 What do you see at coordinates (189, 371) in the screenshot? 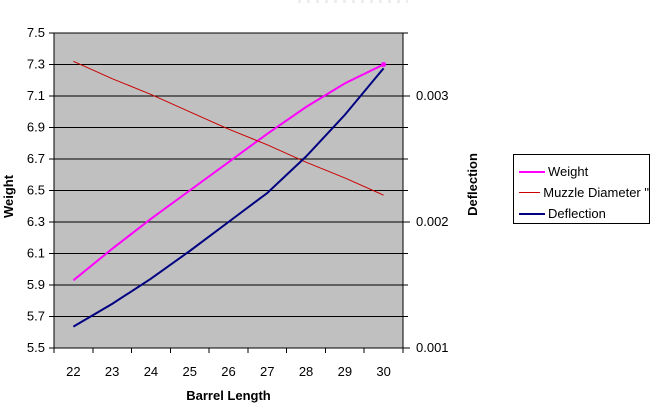
I see `x-axis-tick-label: 25` at bounding box center [189, 371].